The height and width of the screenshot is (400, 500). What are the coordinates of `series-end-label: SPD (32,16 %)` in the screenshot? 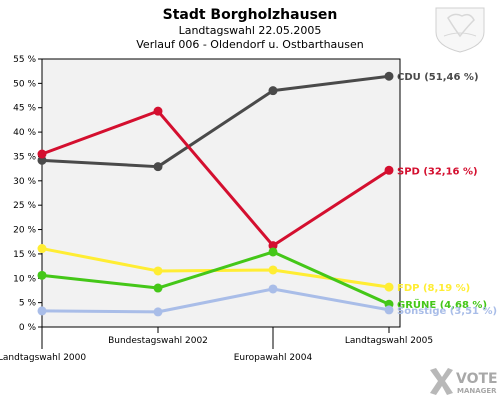 It's located at (437, 171).